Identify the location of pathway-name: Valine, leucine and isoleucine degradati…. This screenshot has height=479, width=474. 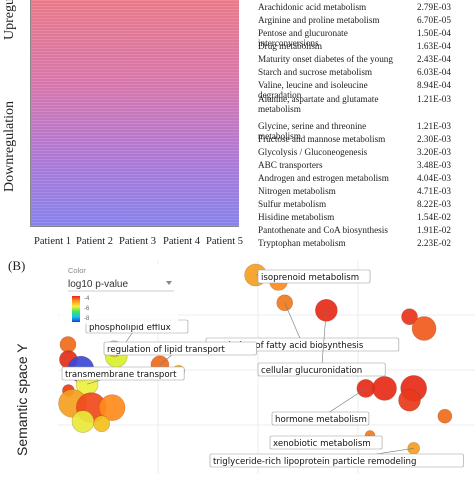
(313, 90).